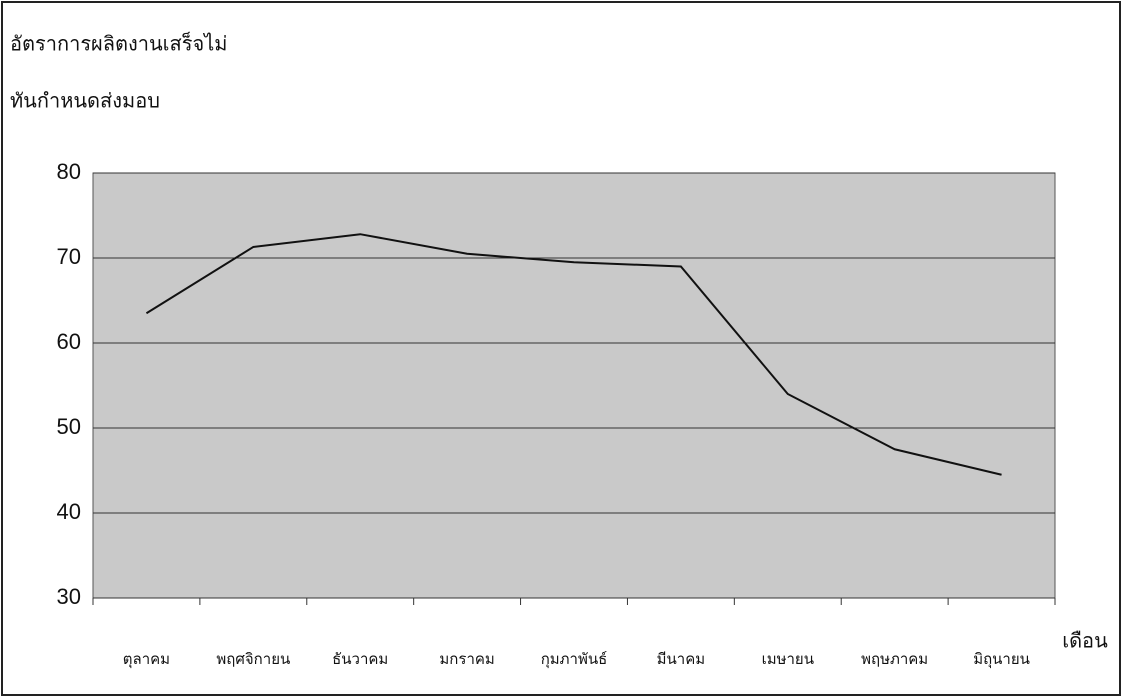  Describe the element at coordinates (69, 256) in the screenshot. I see `y-tick-label: 70` at that location.